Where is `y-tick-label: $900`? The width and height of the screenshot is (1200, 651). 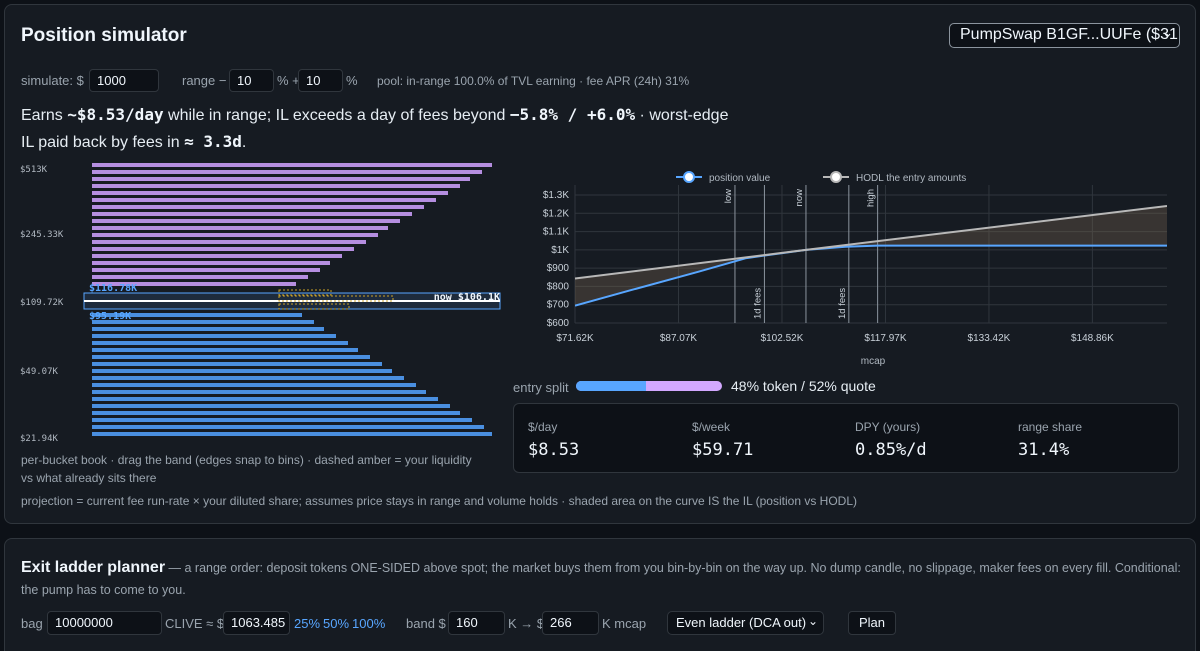
y-tick-label: $900 is located at coordinates (558, 268).